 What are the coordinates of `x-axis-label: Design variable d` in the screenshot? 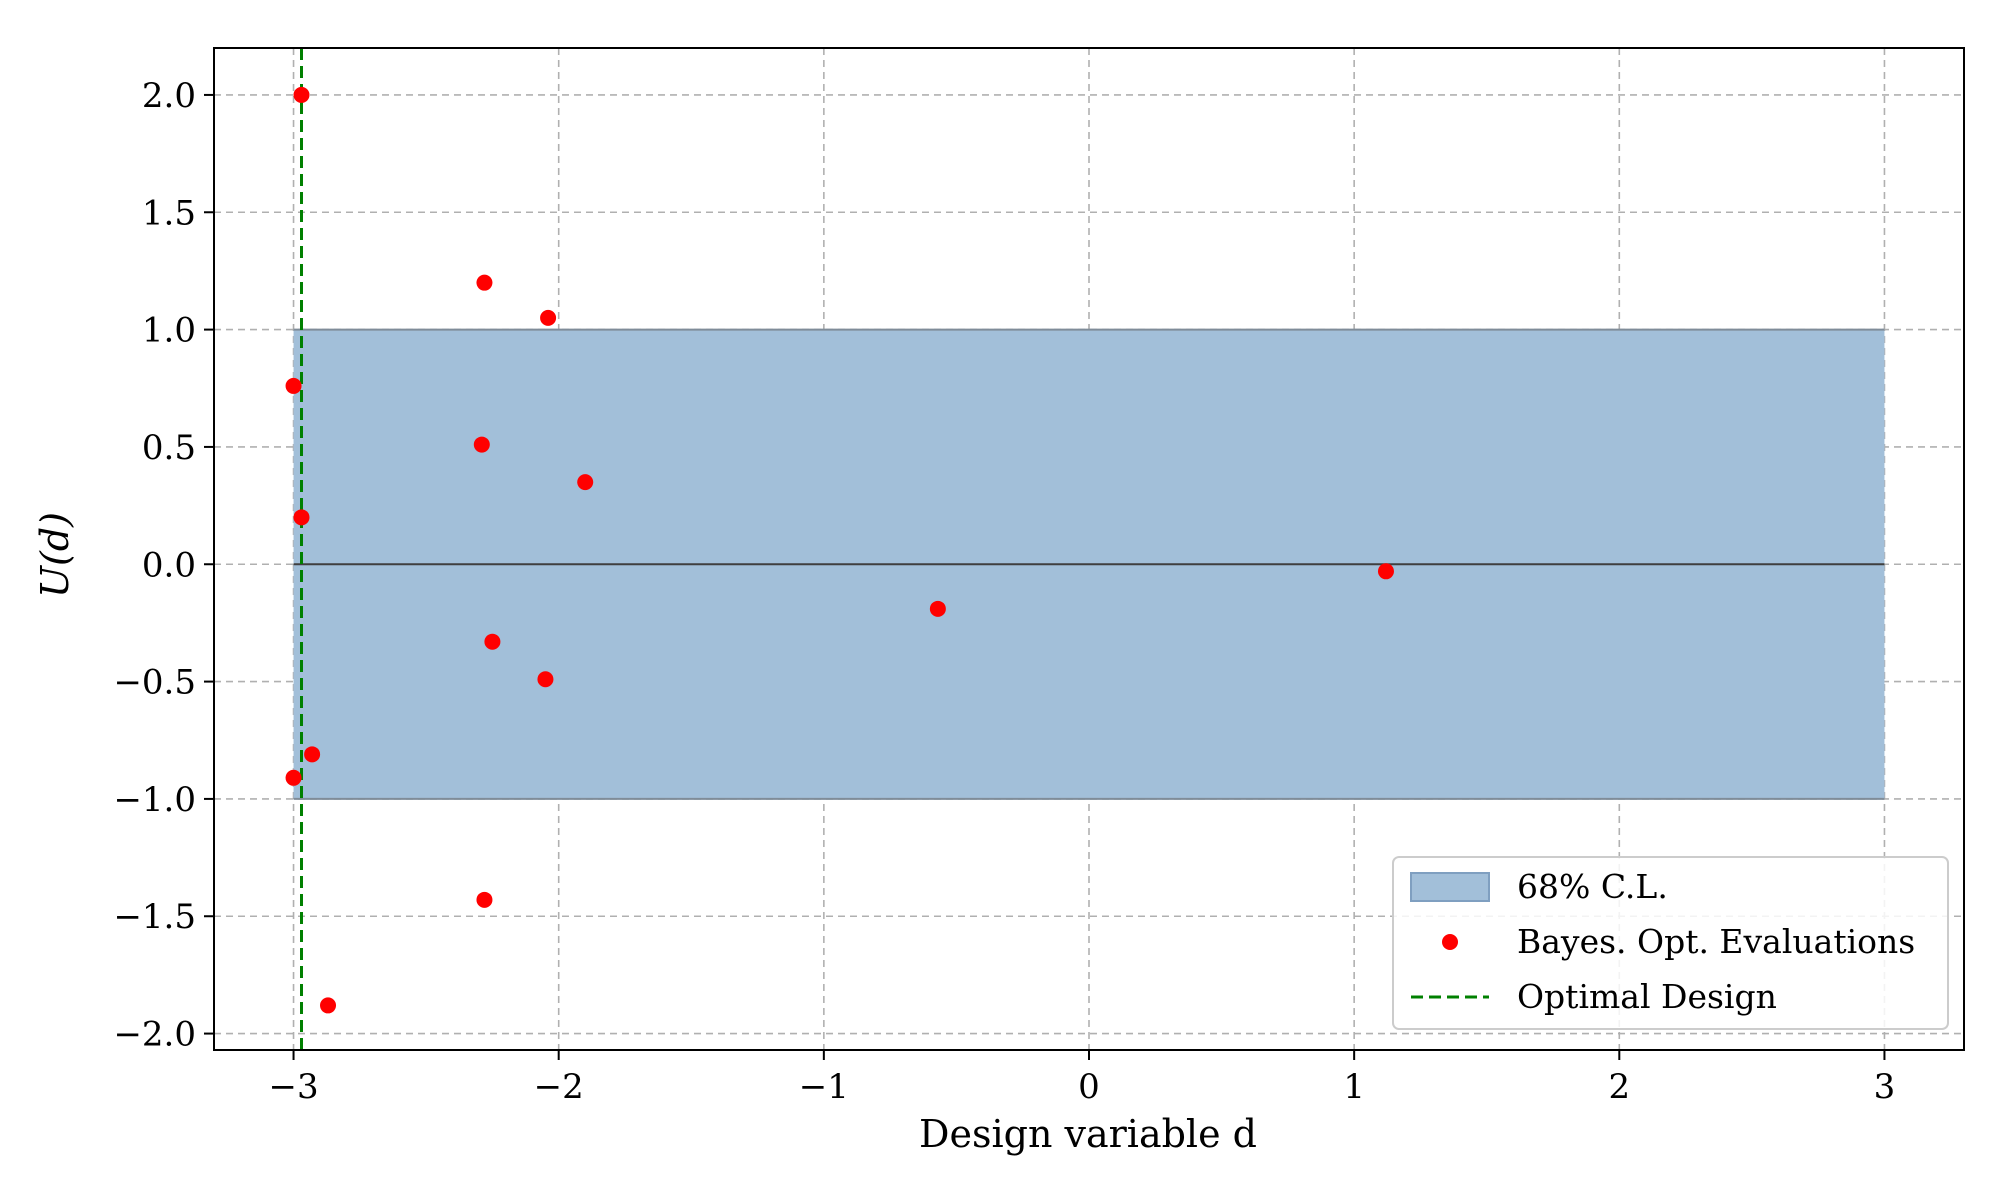 It's located at (1088, 1134).